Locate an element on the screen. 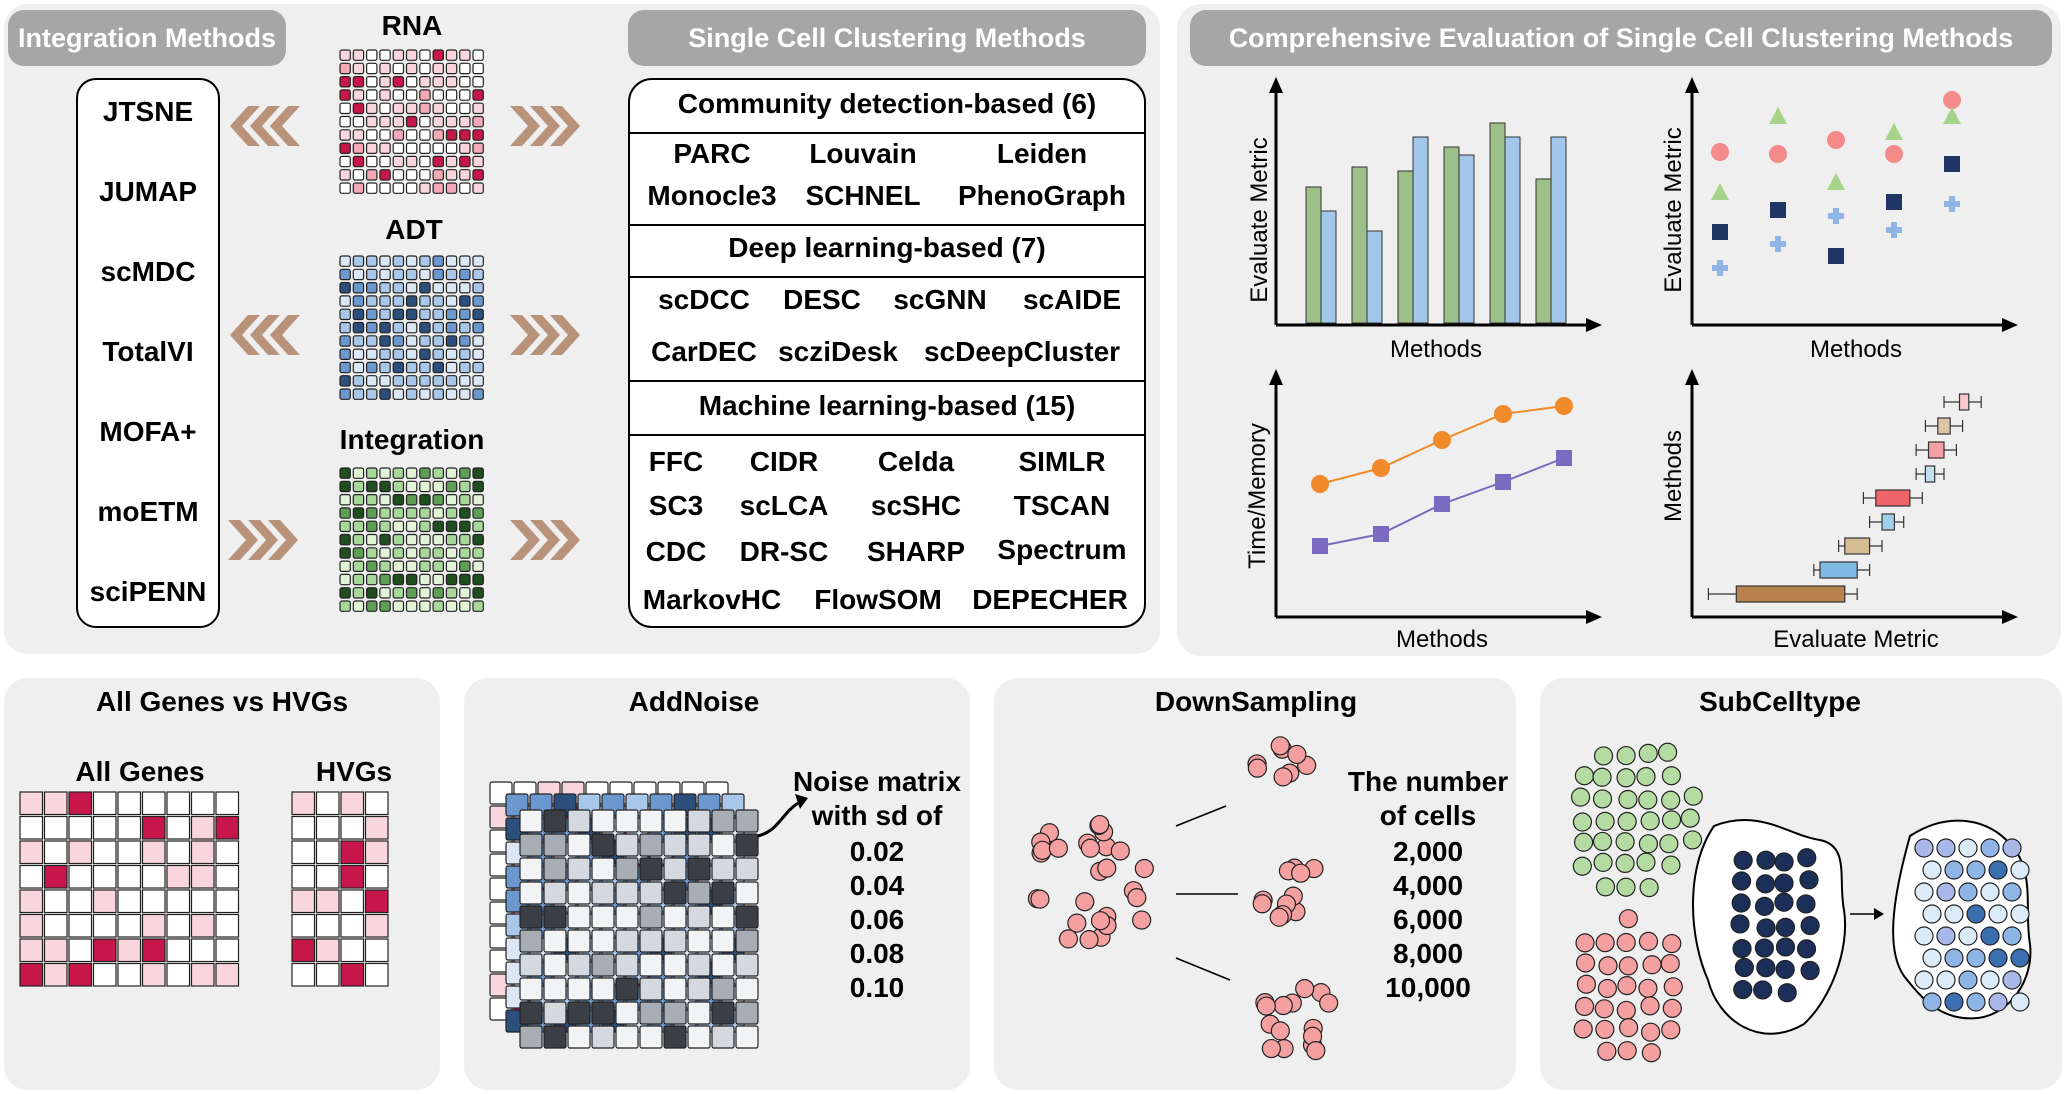 This screenshot has height=1094, width=2066. scatter-point is located at coordinates (1778, 154).